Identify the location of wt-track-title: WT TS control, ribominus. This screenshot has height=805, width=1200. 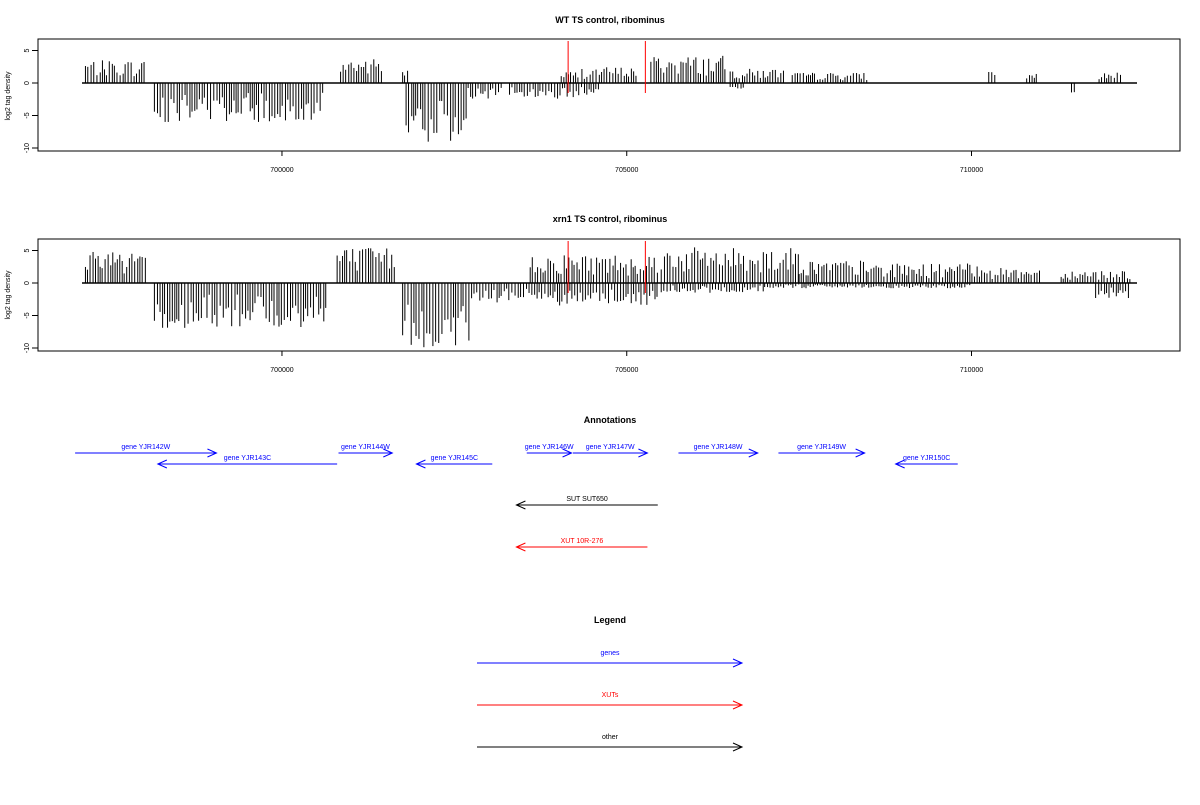
(610, 20).